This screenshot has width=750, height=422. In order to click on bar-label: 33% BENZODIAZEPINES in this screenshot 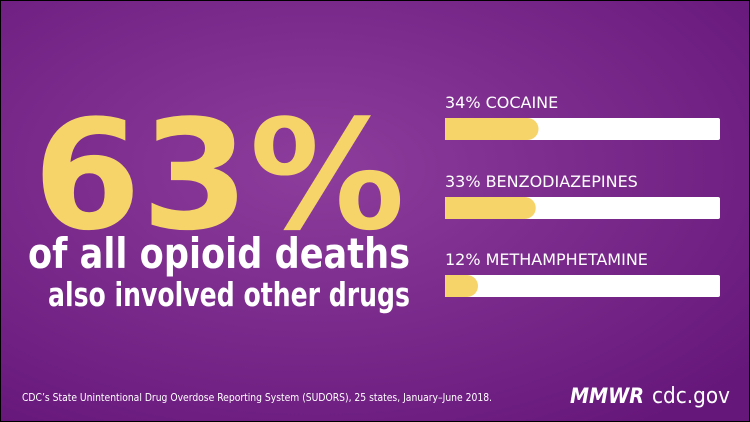, I will do `click(541, 181)`.